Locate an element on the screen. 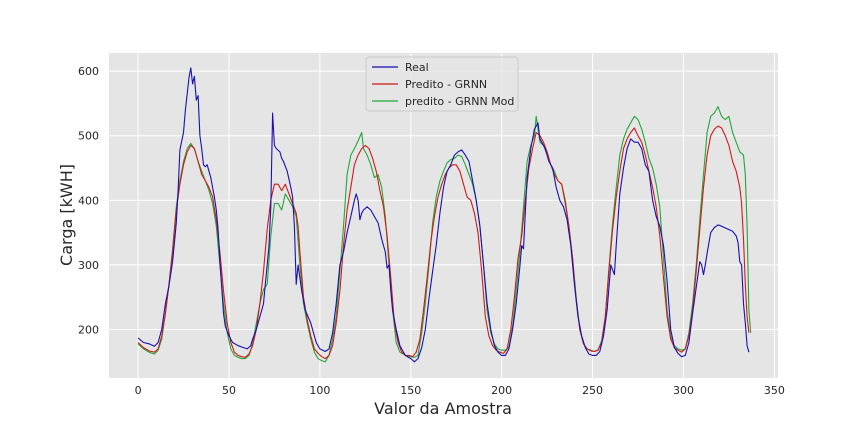  legend: Real Predito - GRNN predito - GRNN Mod is located at coordinates (442, 84).